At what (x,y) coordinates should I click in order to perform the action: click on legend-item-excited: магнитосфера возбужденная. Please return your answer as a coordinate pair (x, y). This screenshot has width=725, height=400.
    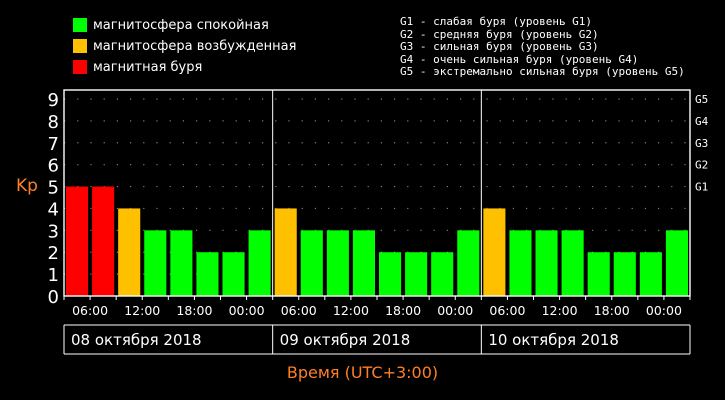
    Looking at the image, I should click on (184, 46).